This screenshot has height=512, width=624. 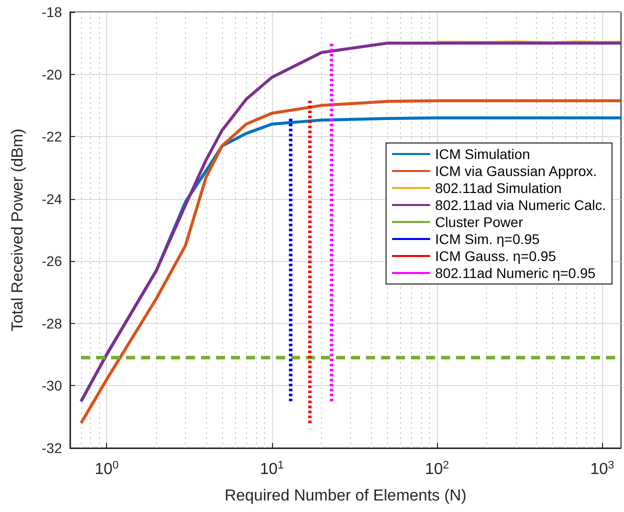 I want to click on legend-label: Cluster Power, so click(x=479, y=222).